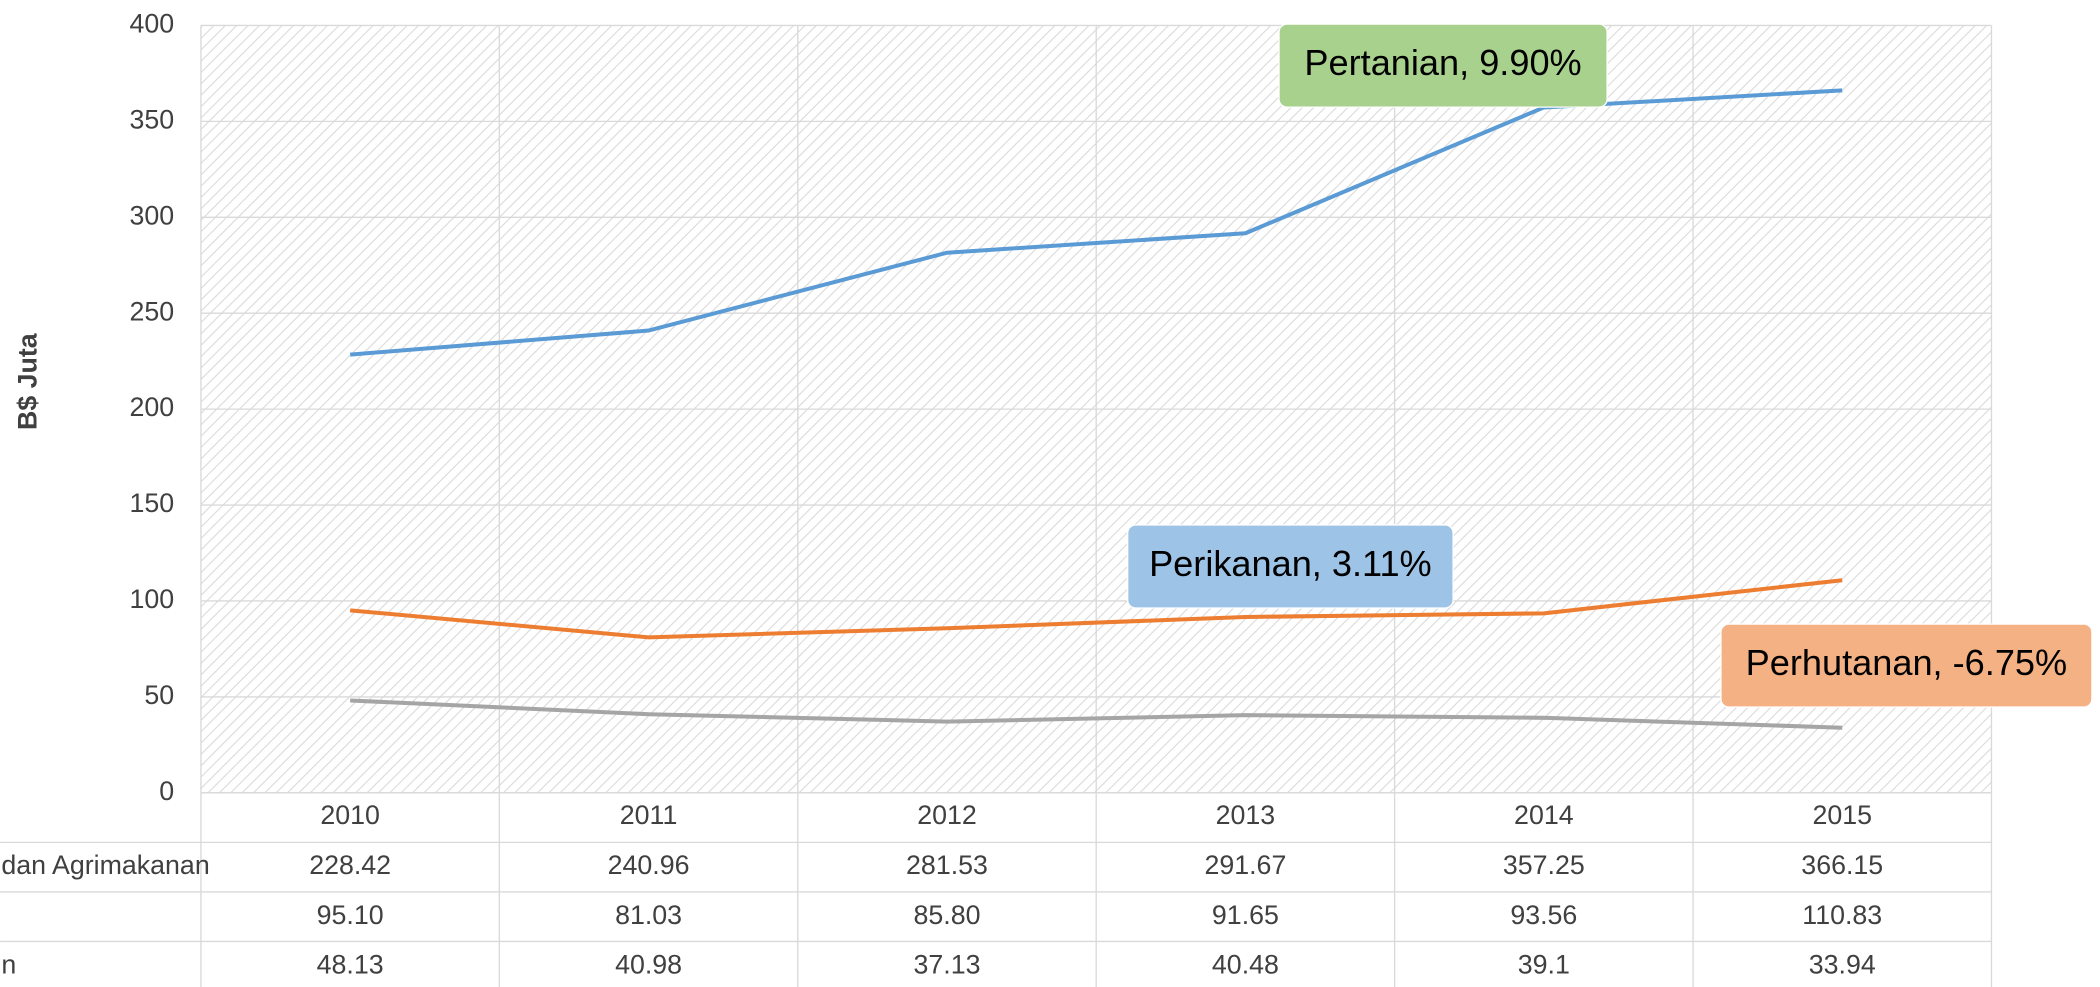 Image resolution: width=2100 pixels, height=987 pixels. I want to click on y-tick-label: 200, so click(151, 407).